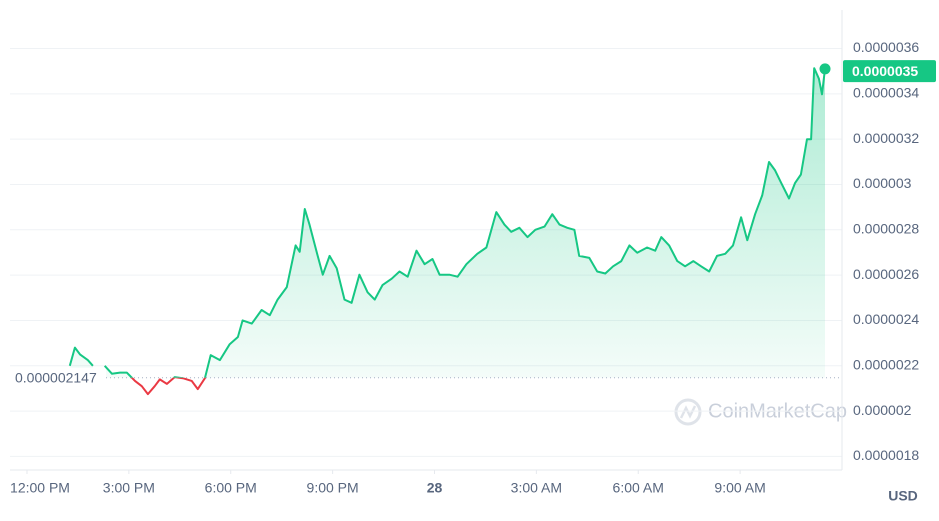  Describe the element at coordinates (882, 183) in the screenshot. I see `y-tick-label: 0.000003` at that location.